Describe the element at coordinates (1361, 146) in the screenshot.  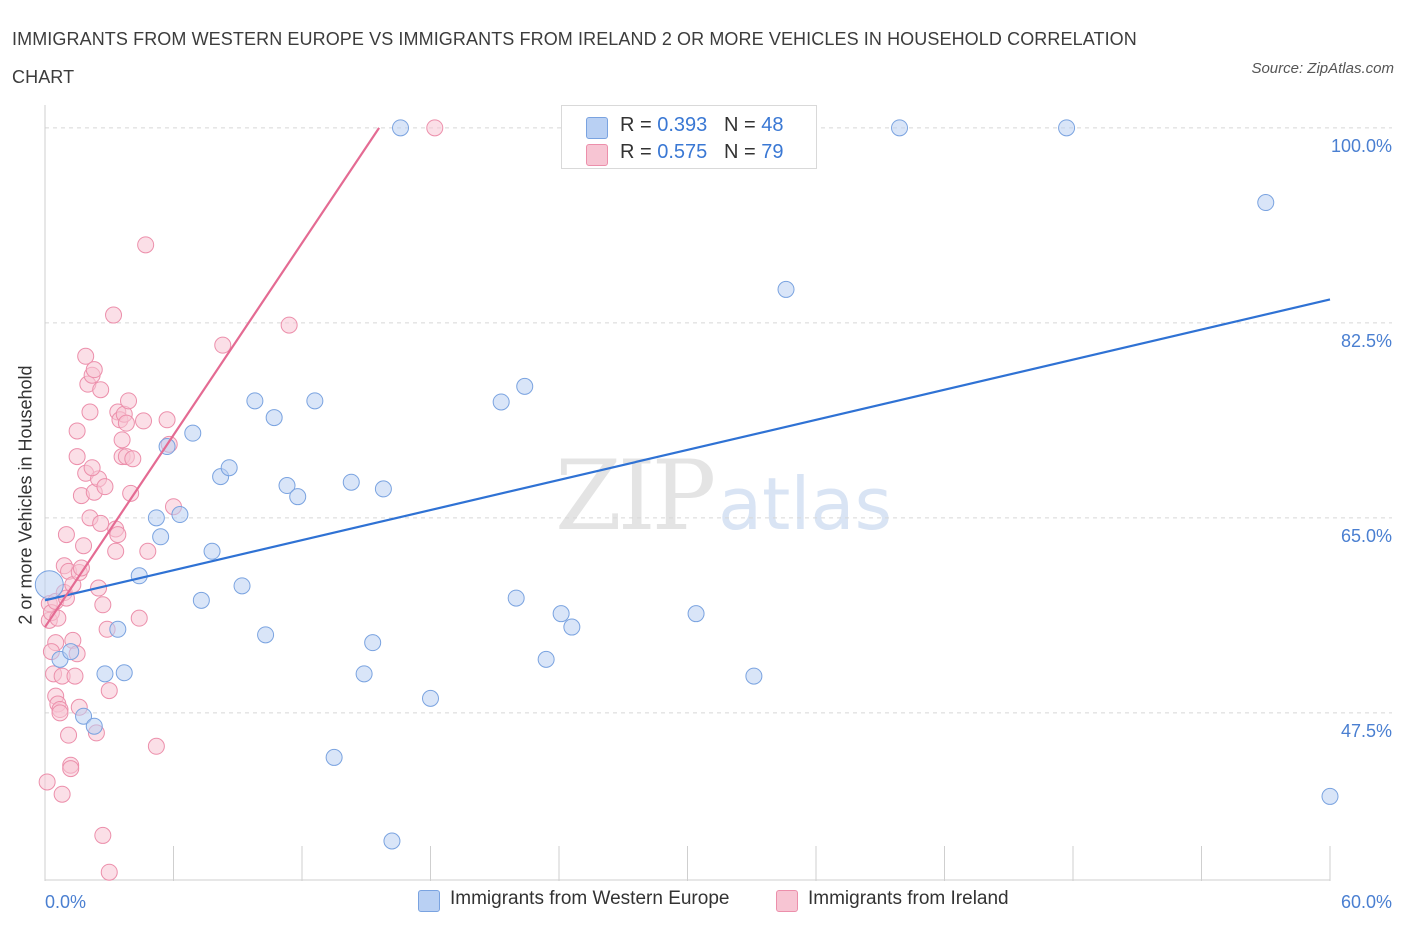
I see `y-tick-label: 100.0%` at that location.